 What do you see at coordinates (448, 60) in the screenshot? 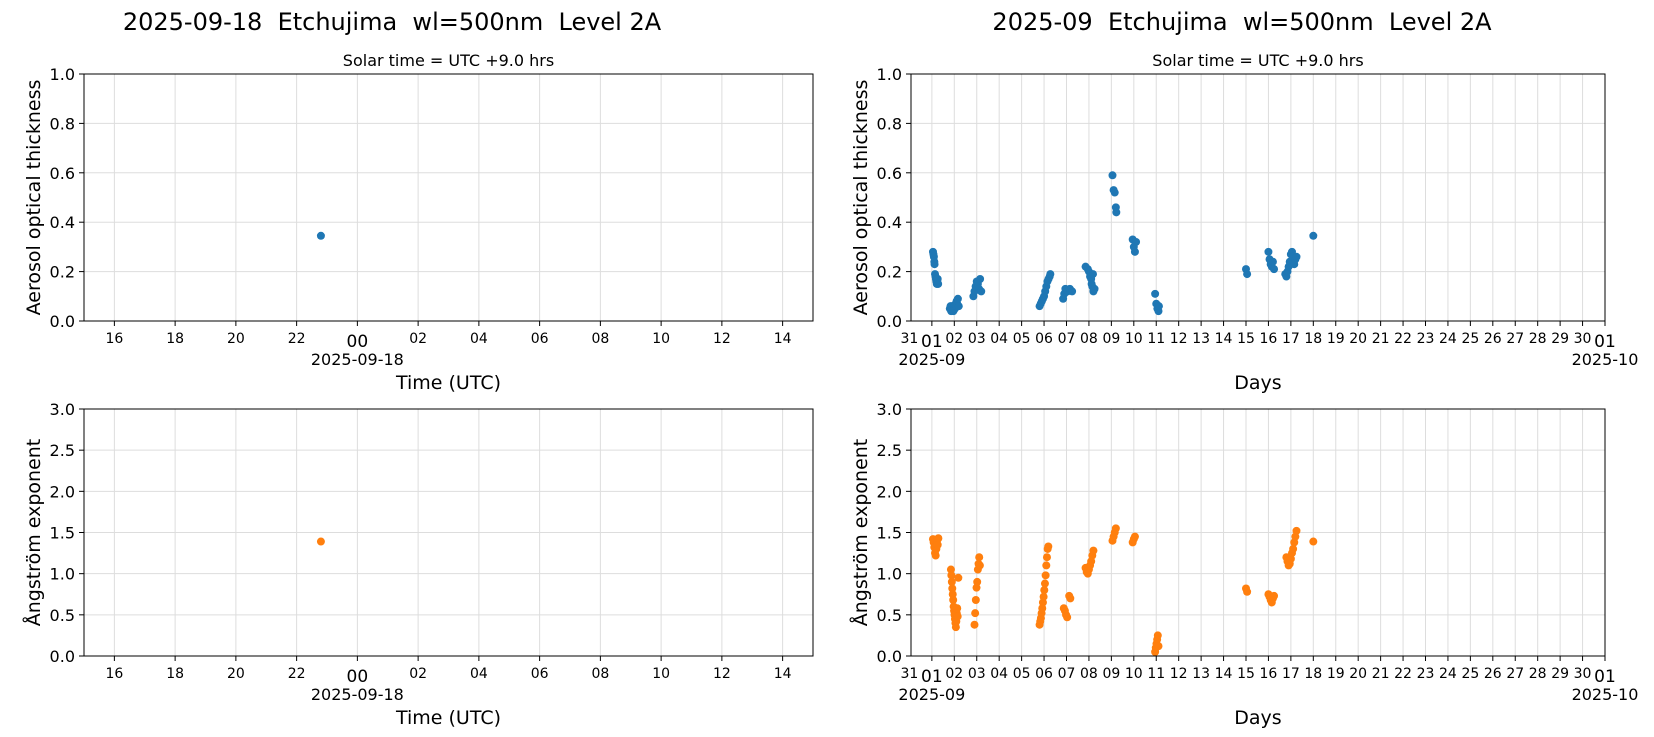
I see `panel-subtitle: Solar time = UTC +9.0 hrs` at bounding box center [448, 60].